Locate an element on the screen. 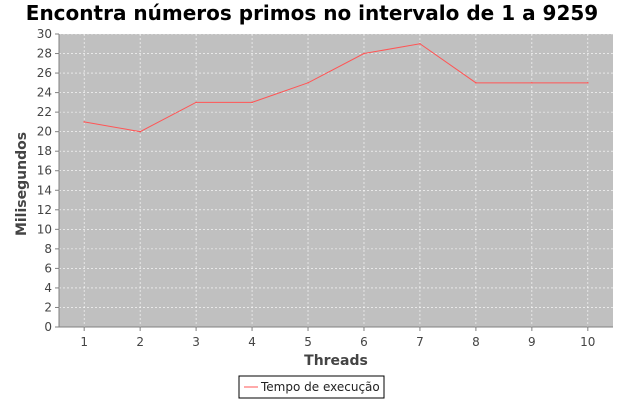  x-tick-label: 1 is located at coordinates (84, 342).